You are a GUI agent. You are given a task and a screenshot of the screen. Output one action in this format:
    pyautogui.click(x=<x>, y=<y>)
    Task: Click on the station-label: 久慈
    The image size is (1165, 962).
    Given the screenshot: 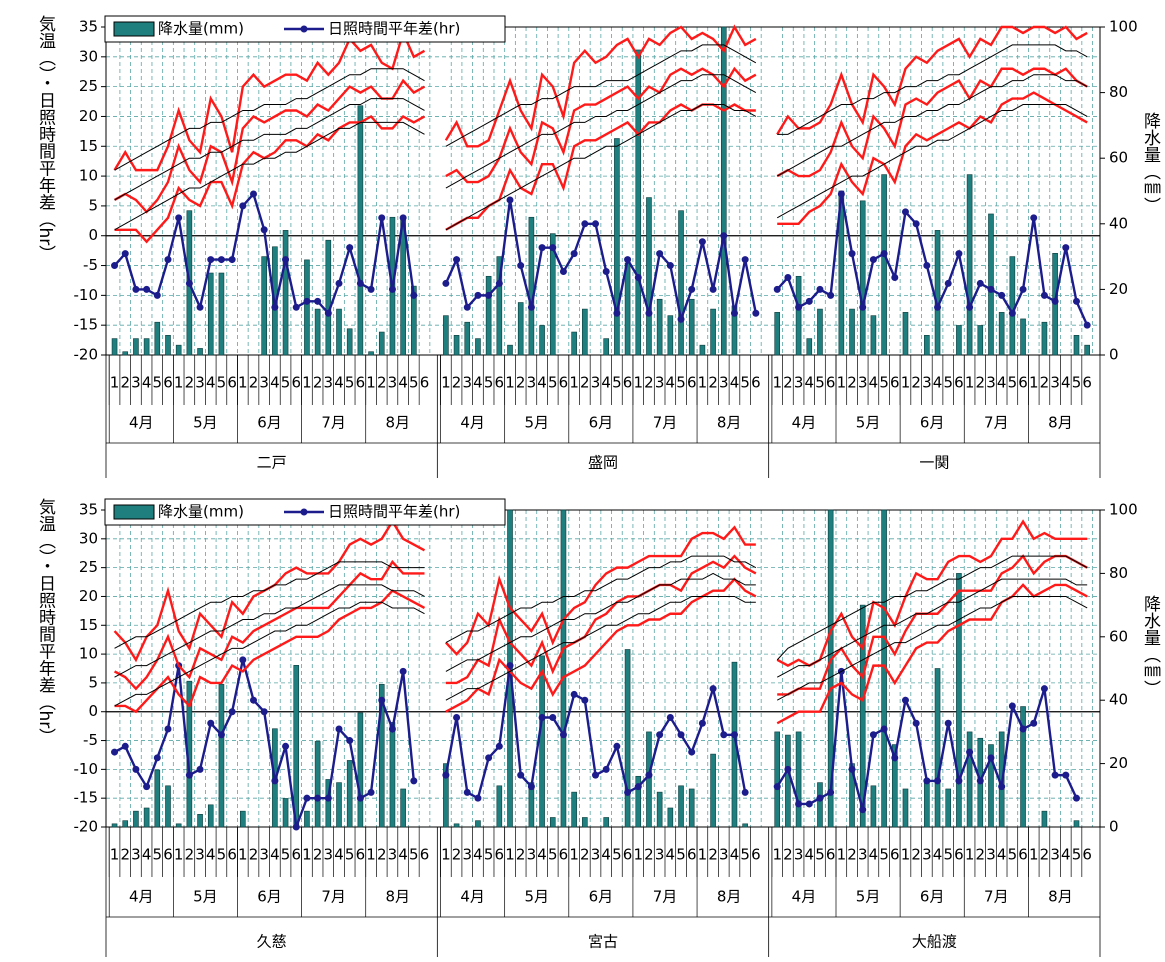 What is the action you would take?
    pyautogui.click(x=272, y=942)
    